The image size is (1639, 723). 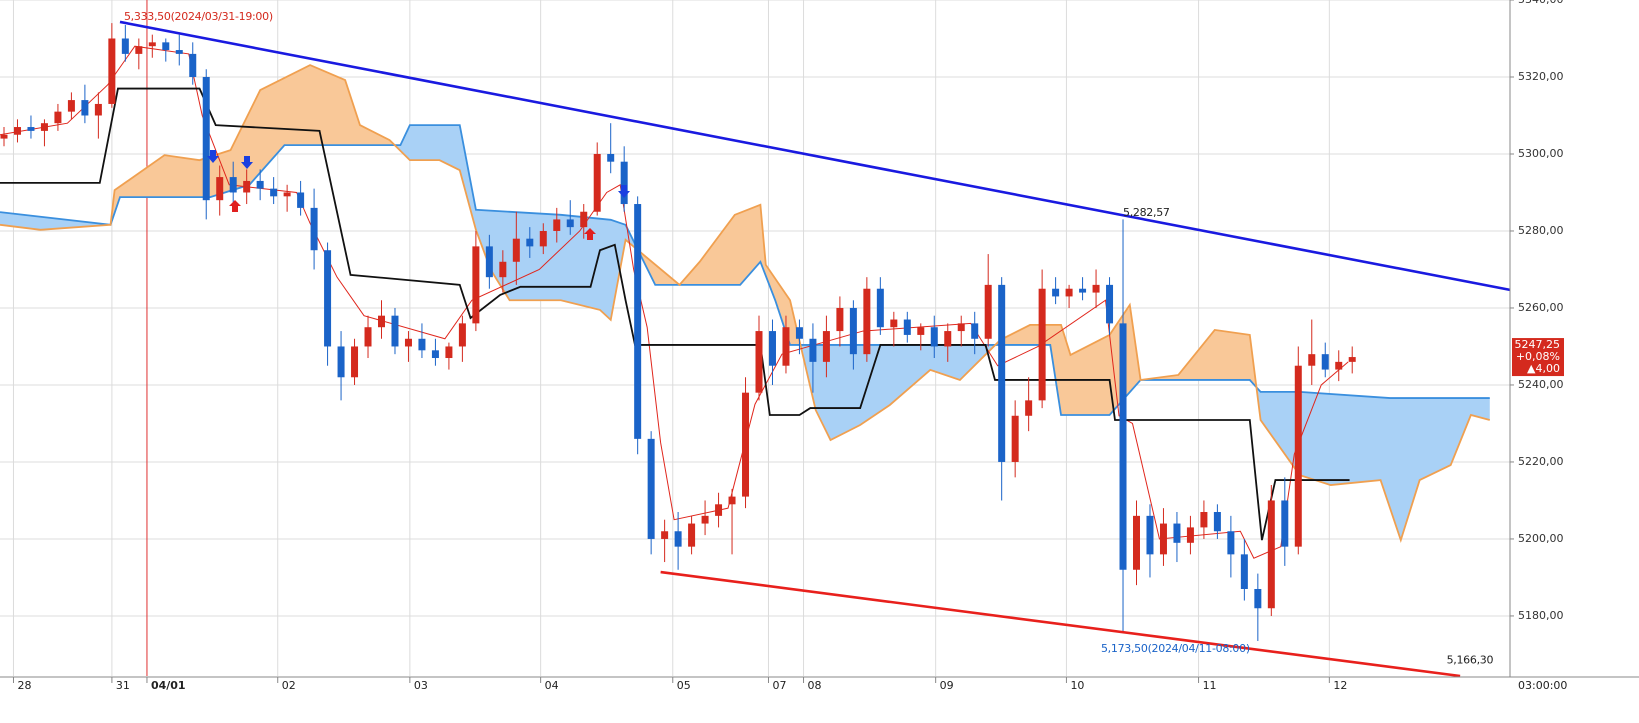 What do you see at coordinates (418, 195) in the screenshot?
I see `signal-arrows` at bounding box center [418, 195].